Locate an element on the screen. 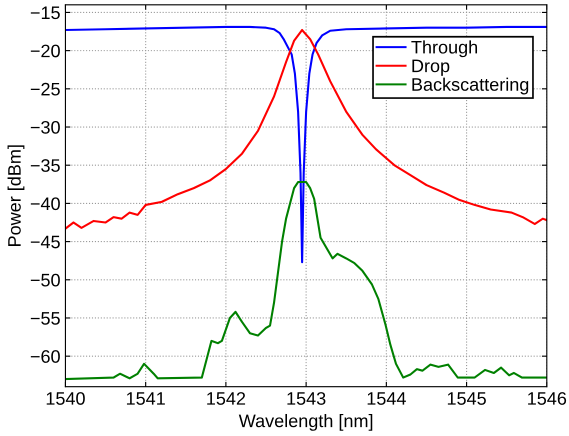 This screenshot has width=569, height=436. x-tick-label: 1543 is located at coordinates (306, 398).